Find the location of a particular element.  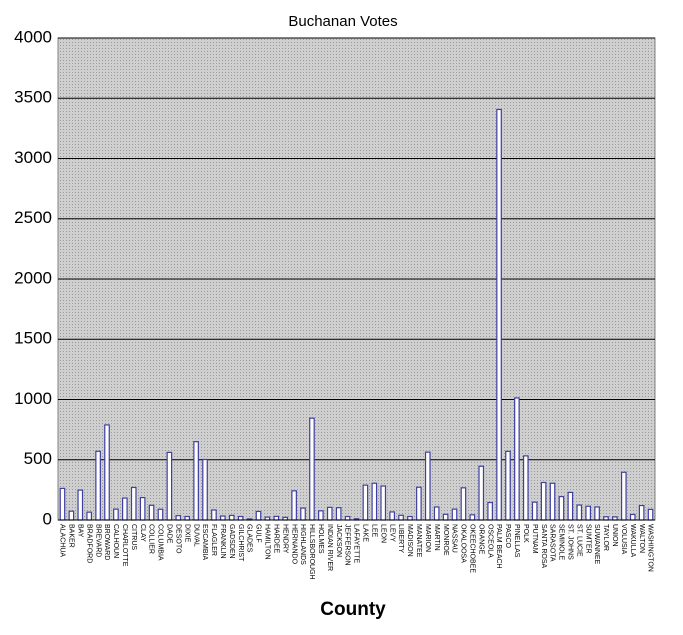

x-tick-label: HILLSBOROUGH is located at coordinates (311, 552).